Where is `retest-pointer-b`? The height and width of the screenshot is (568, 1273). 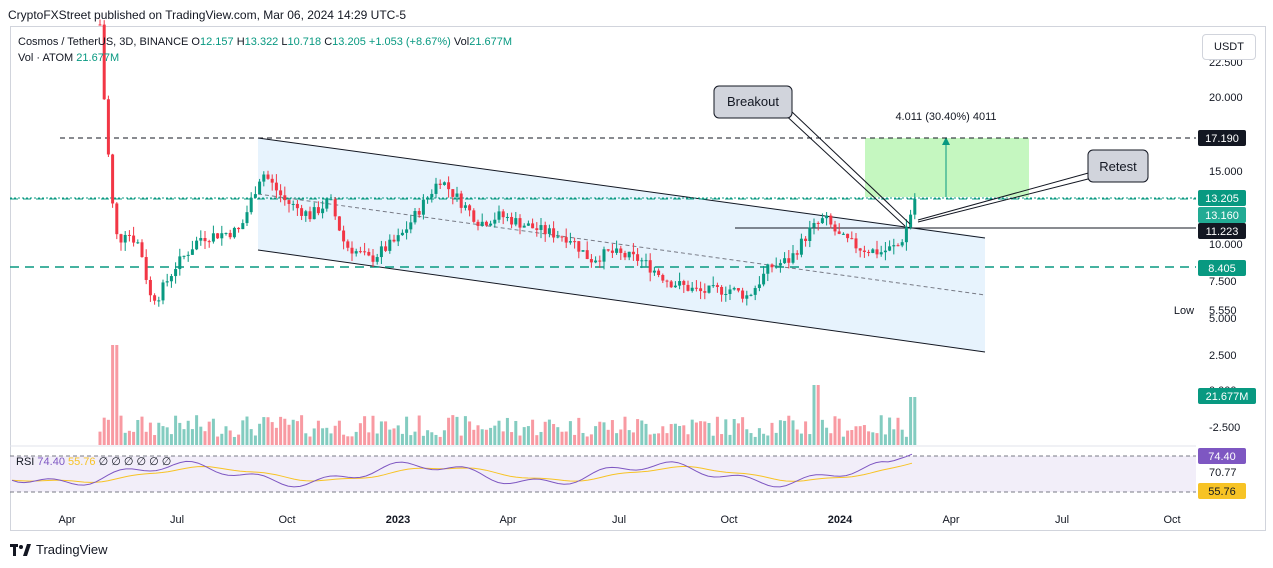
retest-pointer-b is located at coordinates (1005, 200).